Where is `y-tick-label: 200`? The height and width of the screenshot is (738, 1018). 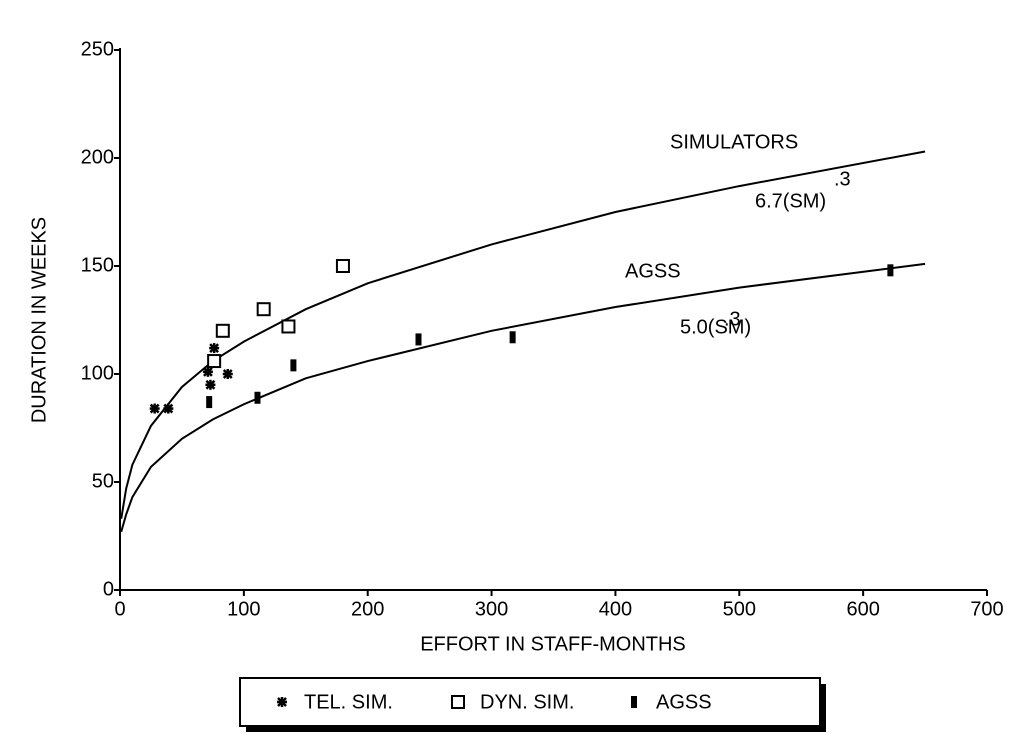 y-tick-label: 200 is located at coordinates (97, 157).